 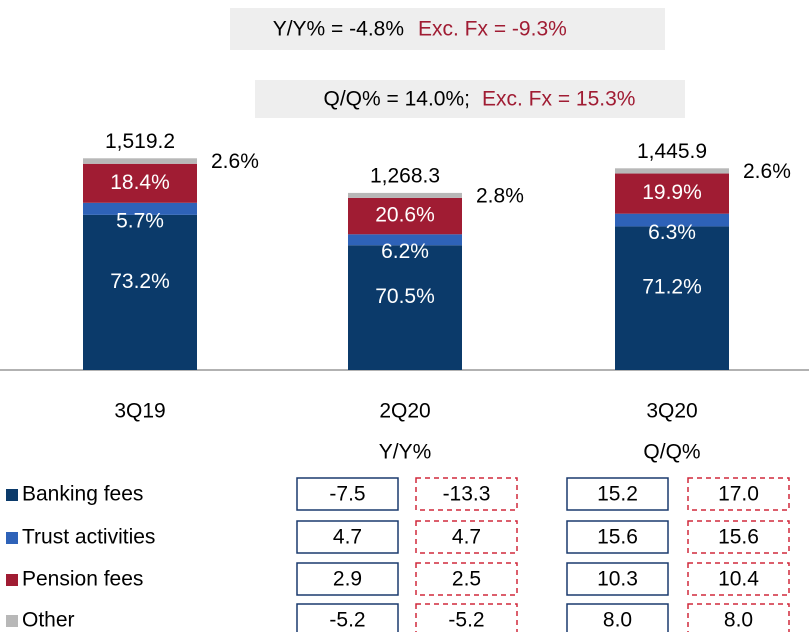 What do you see at coordinates (672, 232) in the screenshot?
I see `data-label: 6.3%` at bounding box center [672, 232].